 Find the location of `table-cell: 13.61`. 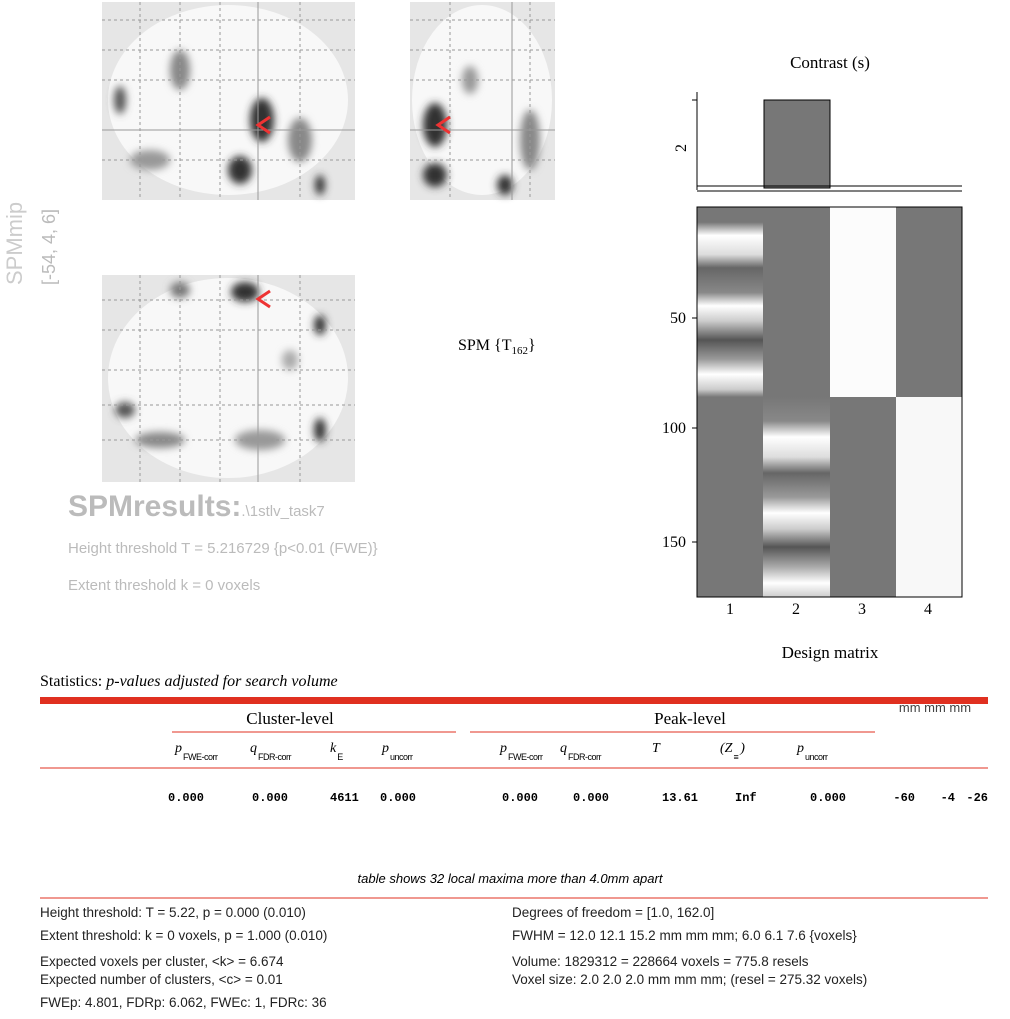

table-cell: 13.61 is located at coordinates (680, 798).